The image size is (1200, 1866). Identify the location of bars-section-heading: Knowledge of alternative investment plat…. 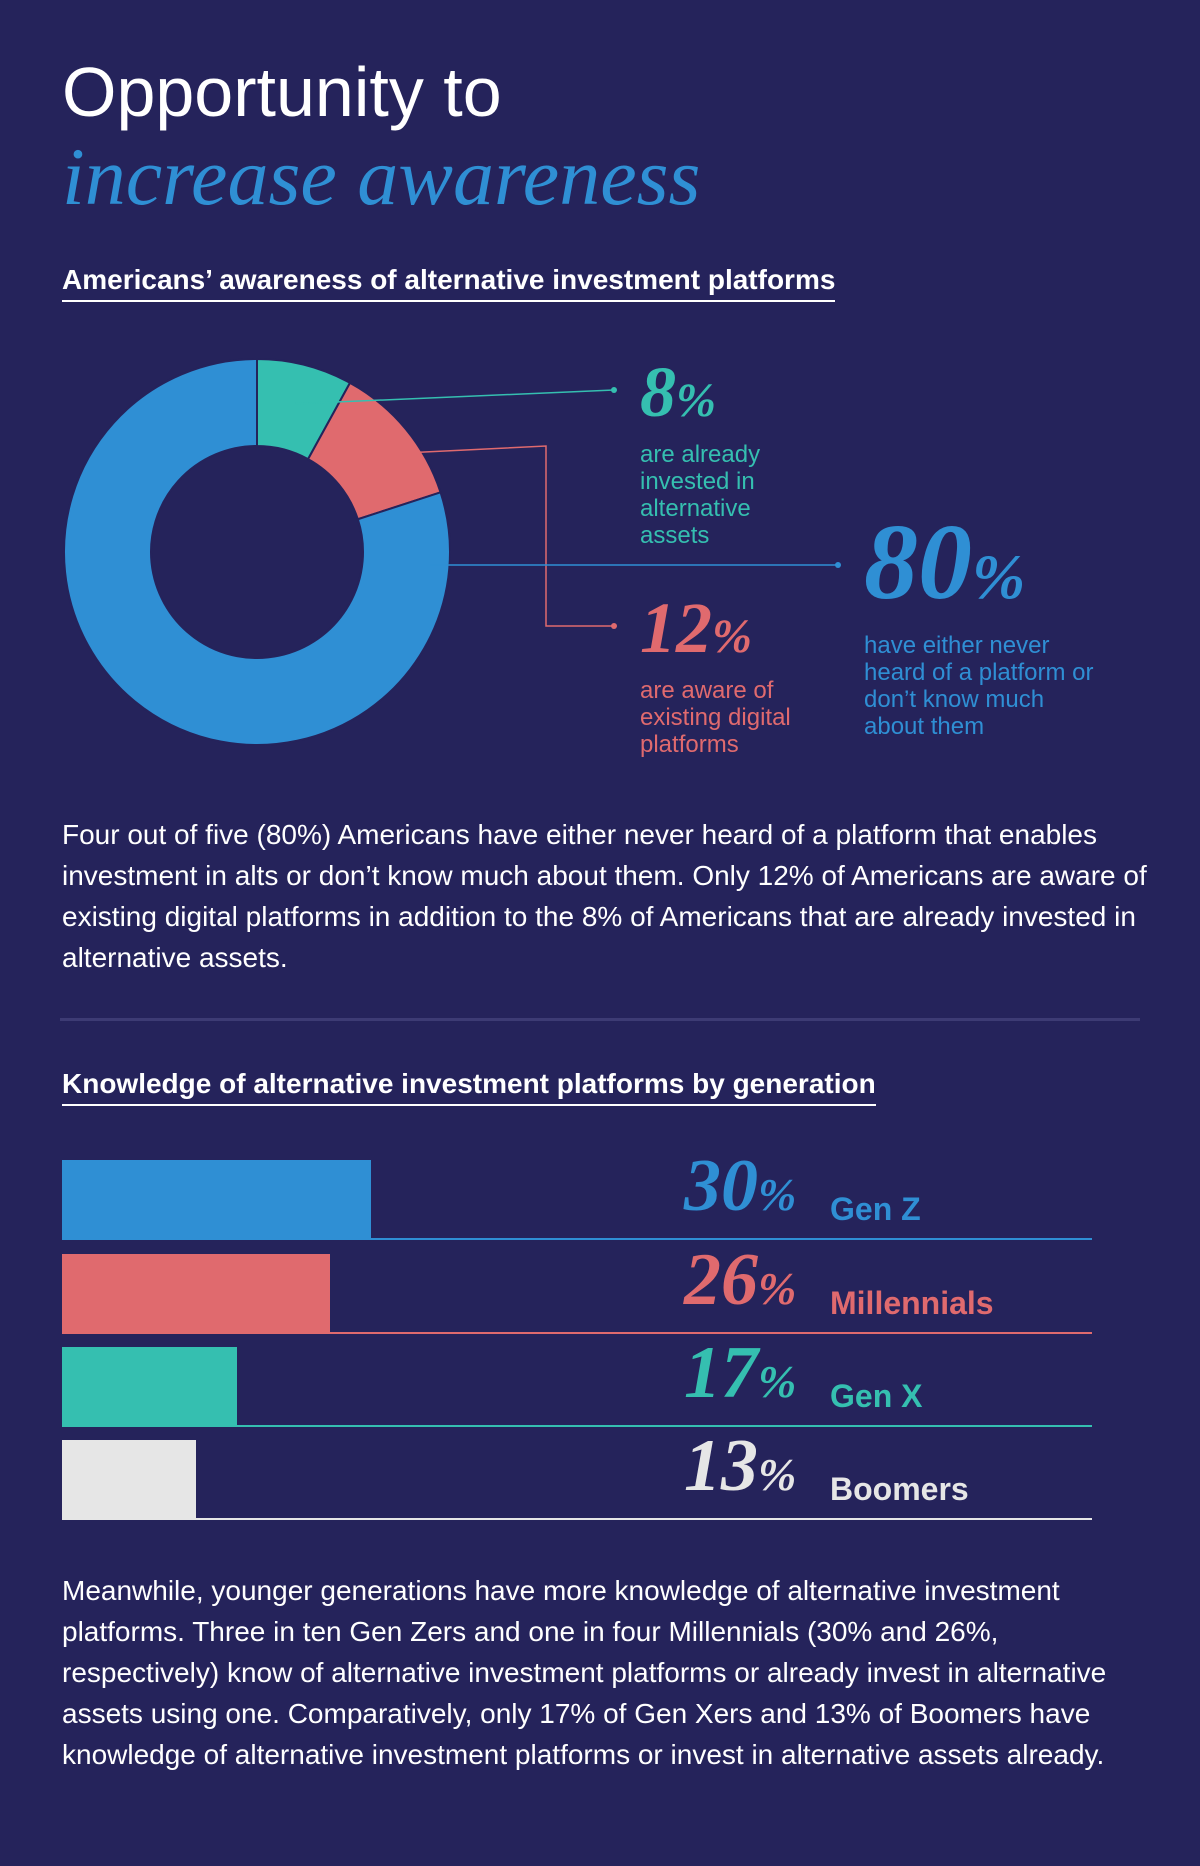
(469, 1086).